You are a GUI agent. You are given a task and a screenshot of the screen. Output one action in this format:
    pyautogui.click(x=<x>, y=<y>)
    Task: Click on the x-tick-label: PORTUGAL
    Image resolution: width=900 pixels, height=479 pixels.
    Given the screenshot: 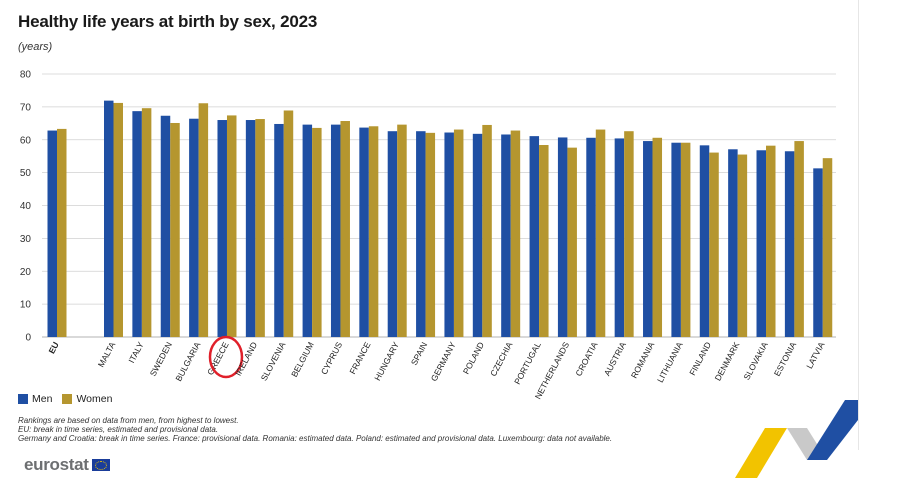 What is the action you would take?
    pyautogui.click(x=527, y=363)
    